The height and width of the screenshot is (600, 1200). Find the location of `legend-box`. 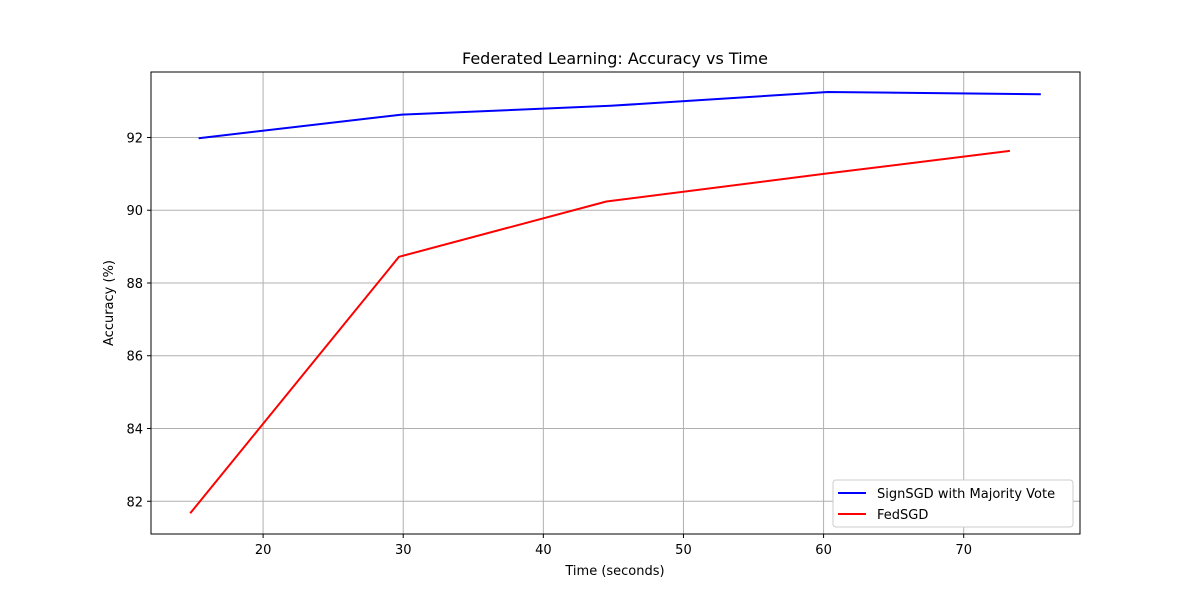

legend-box is located at coordinates (953, 503).